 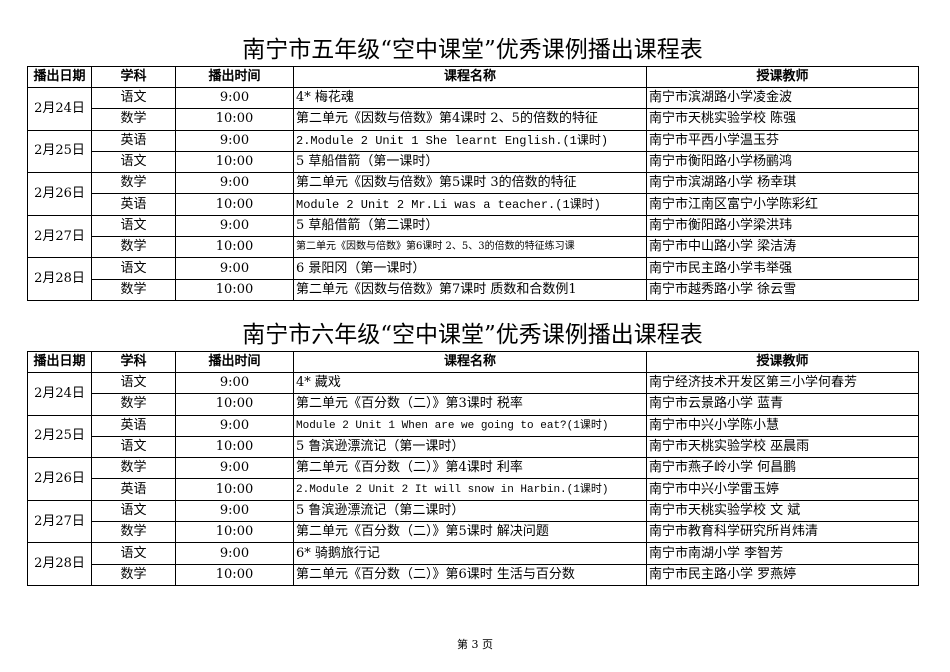 What do you see at coordinates (59, 521) in the screenshot?
I see `date-cell: 2月27日` at bounding box center [59, 521].